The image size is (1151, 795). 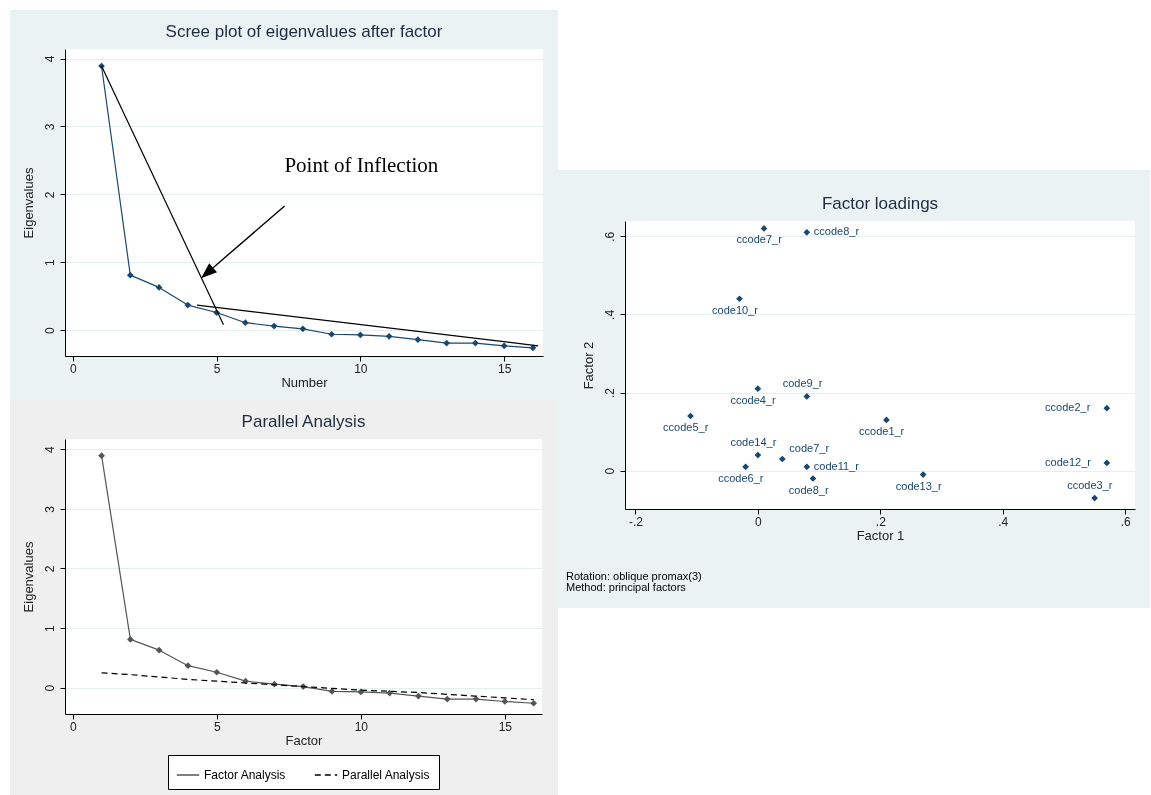 I want to click on x-axis-title: Factor, so click(x=304, y=740).